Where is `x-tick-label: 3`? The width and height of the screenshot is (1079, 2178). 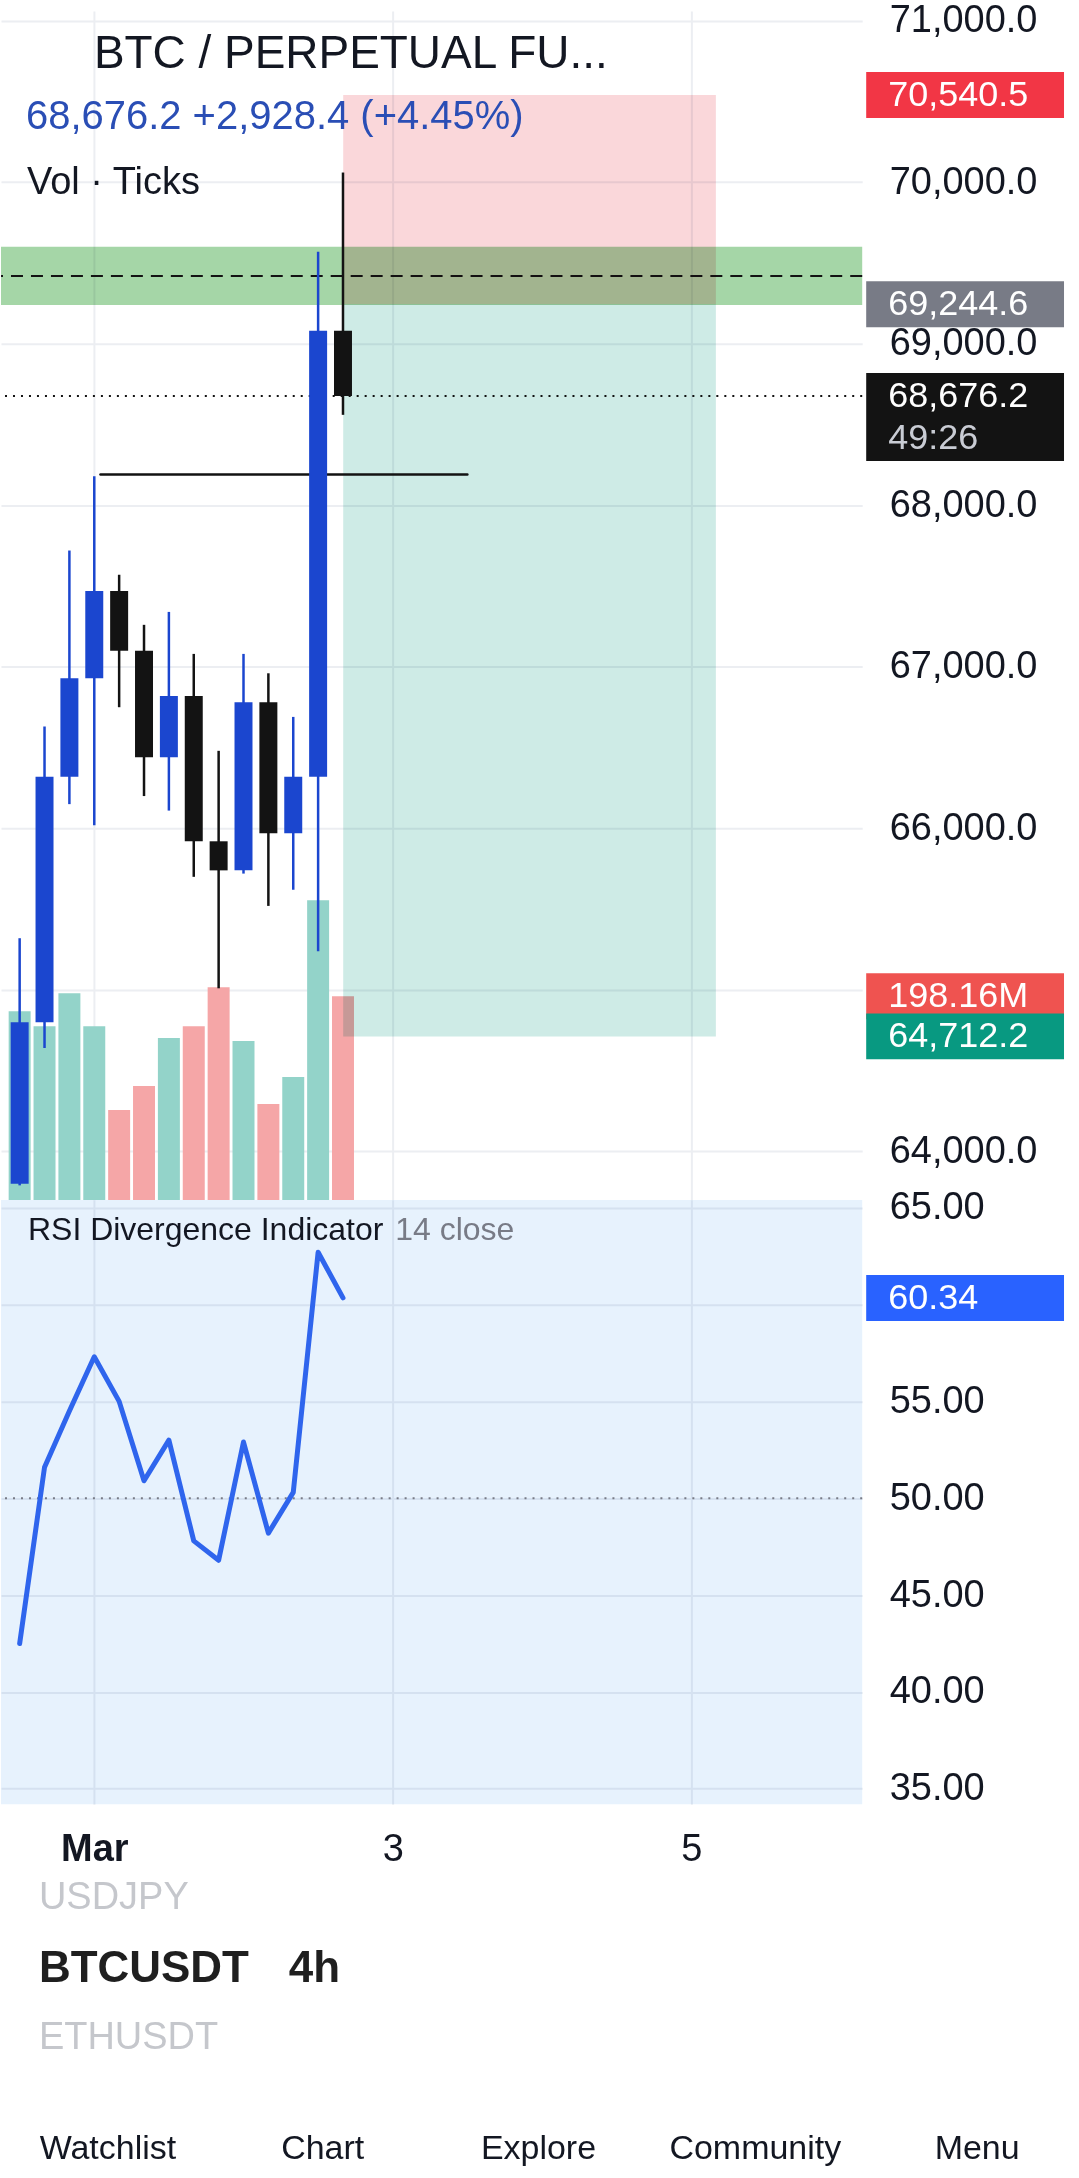 x-tick-label: 3 is located at coordinates (393, 1847).